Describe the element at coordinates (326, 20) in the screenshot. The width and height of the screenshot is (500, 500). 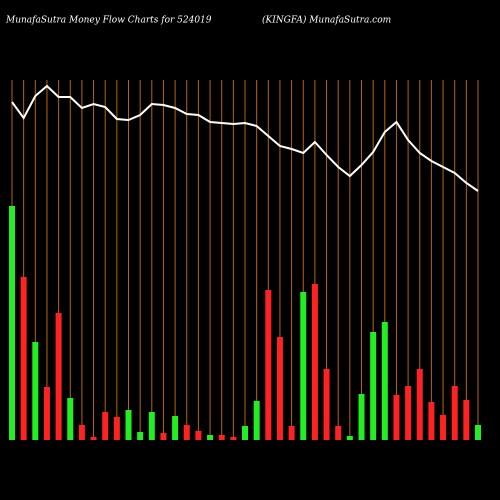
I see `chart-subtitle: (KINGFA) MunafaSutra.com` at that location.